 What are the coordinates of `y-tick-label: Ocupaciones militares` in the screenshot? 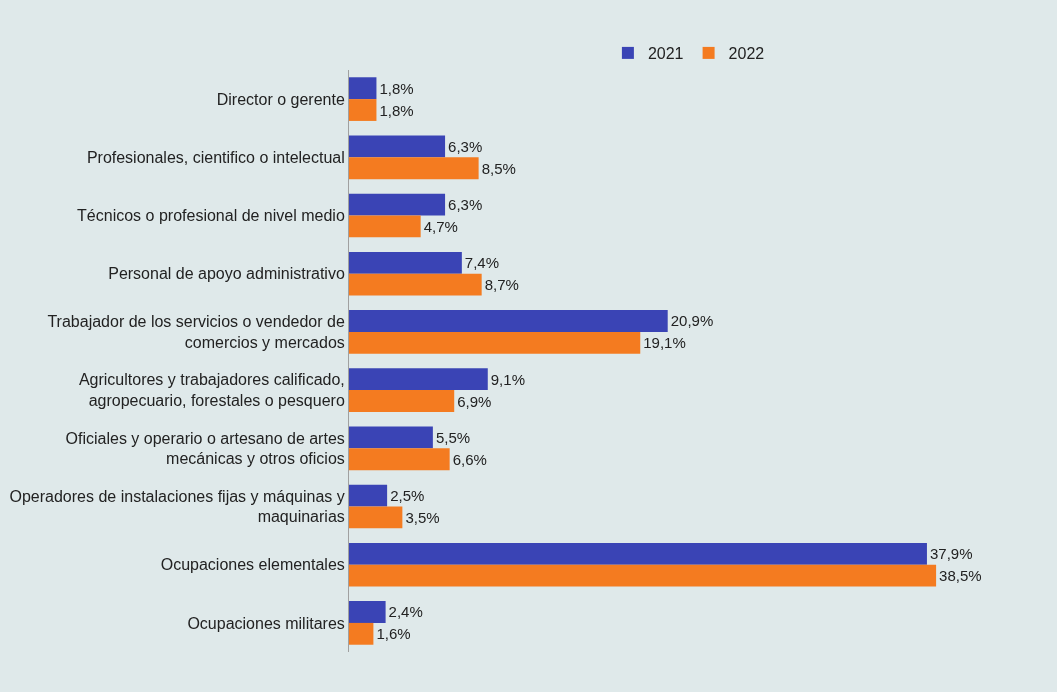 It's located at (266, 623).